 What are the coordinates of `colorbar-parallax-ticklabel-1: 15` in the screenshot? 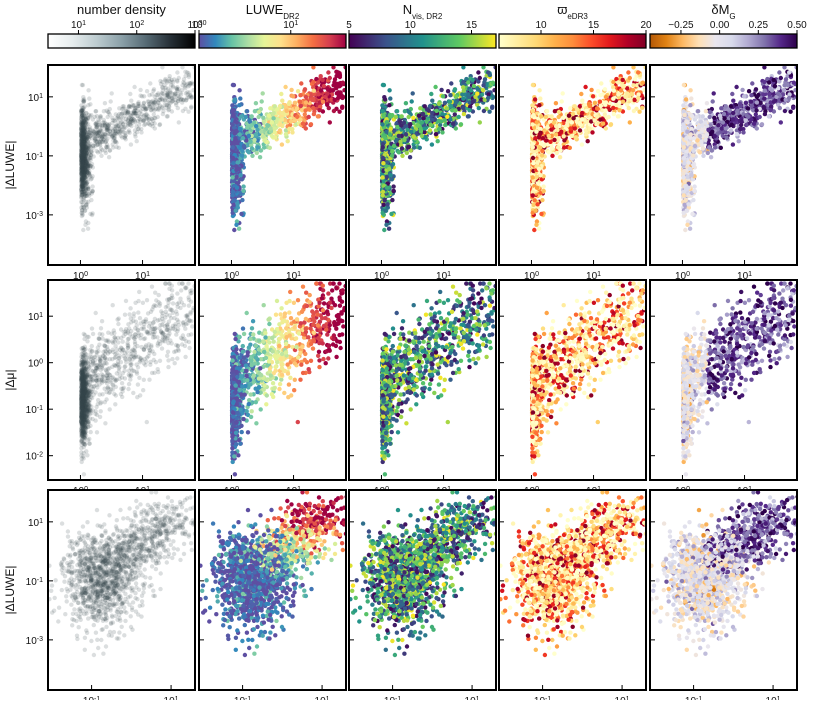 It's located at (594, 25).